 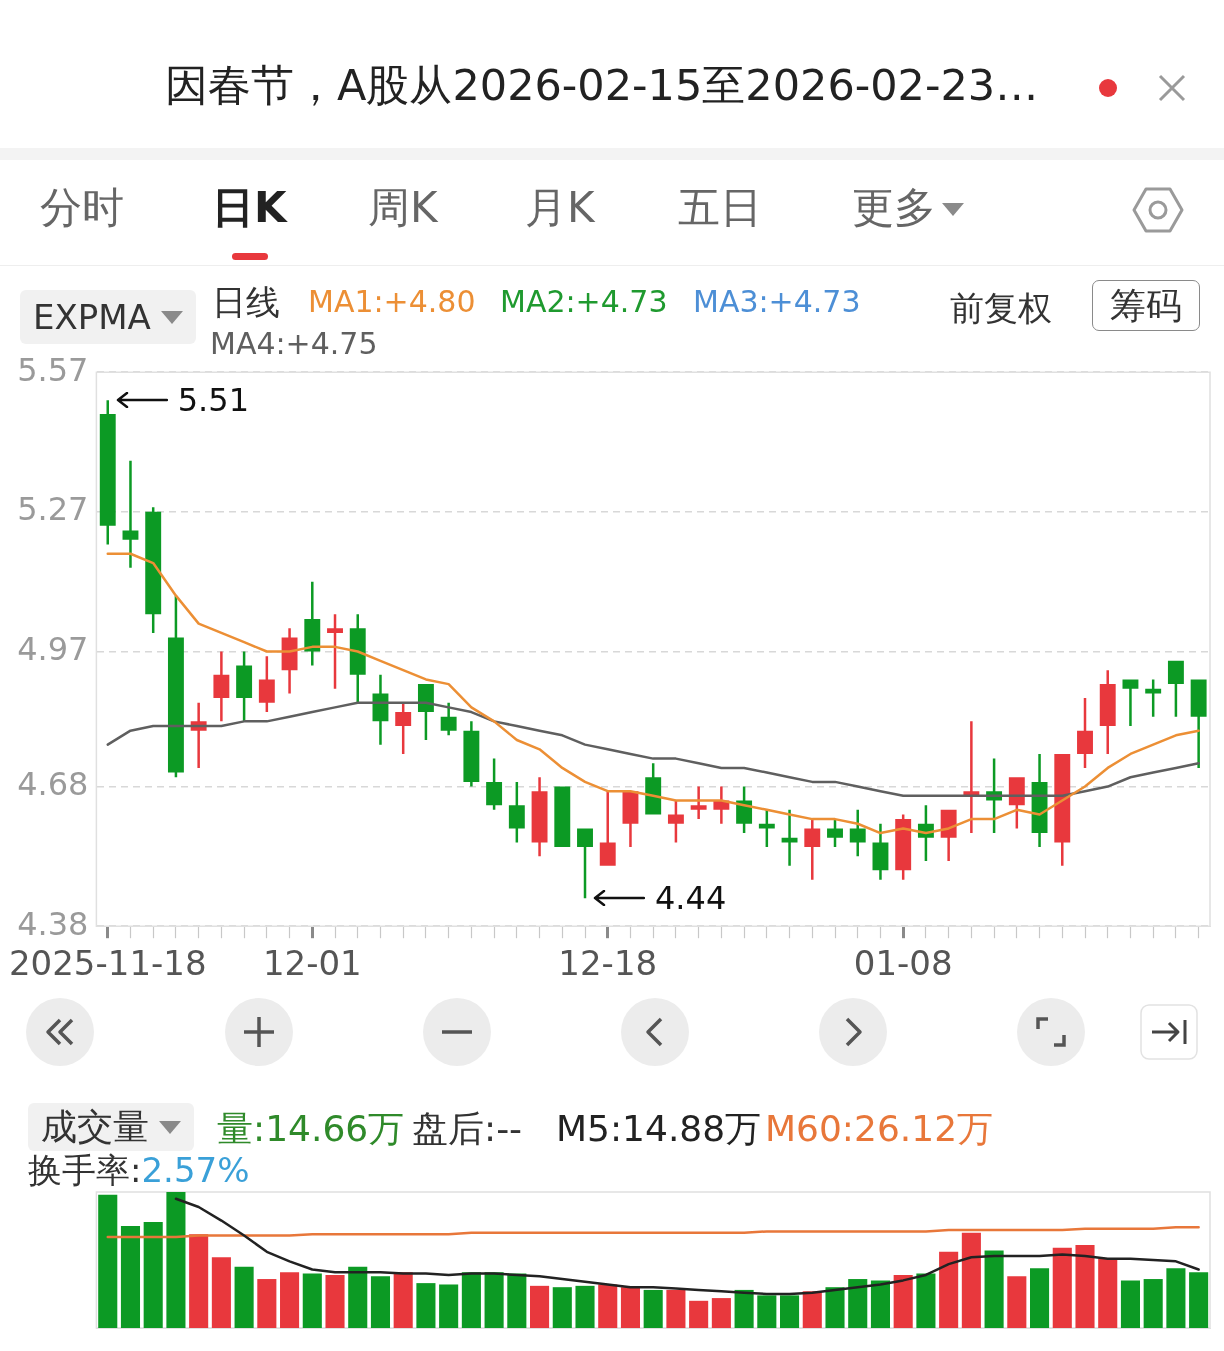 I want to click on x-tick-label: 01-08, so click(x=903, y=963).